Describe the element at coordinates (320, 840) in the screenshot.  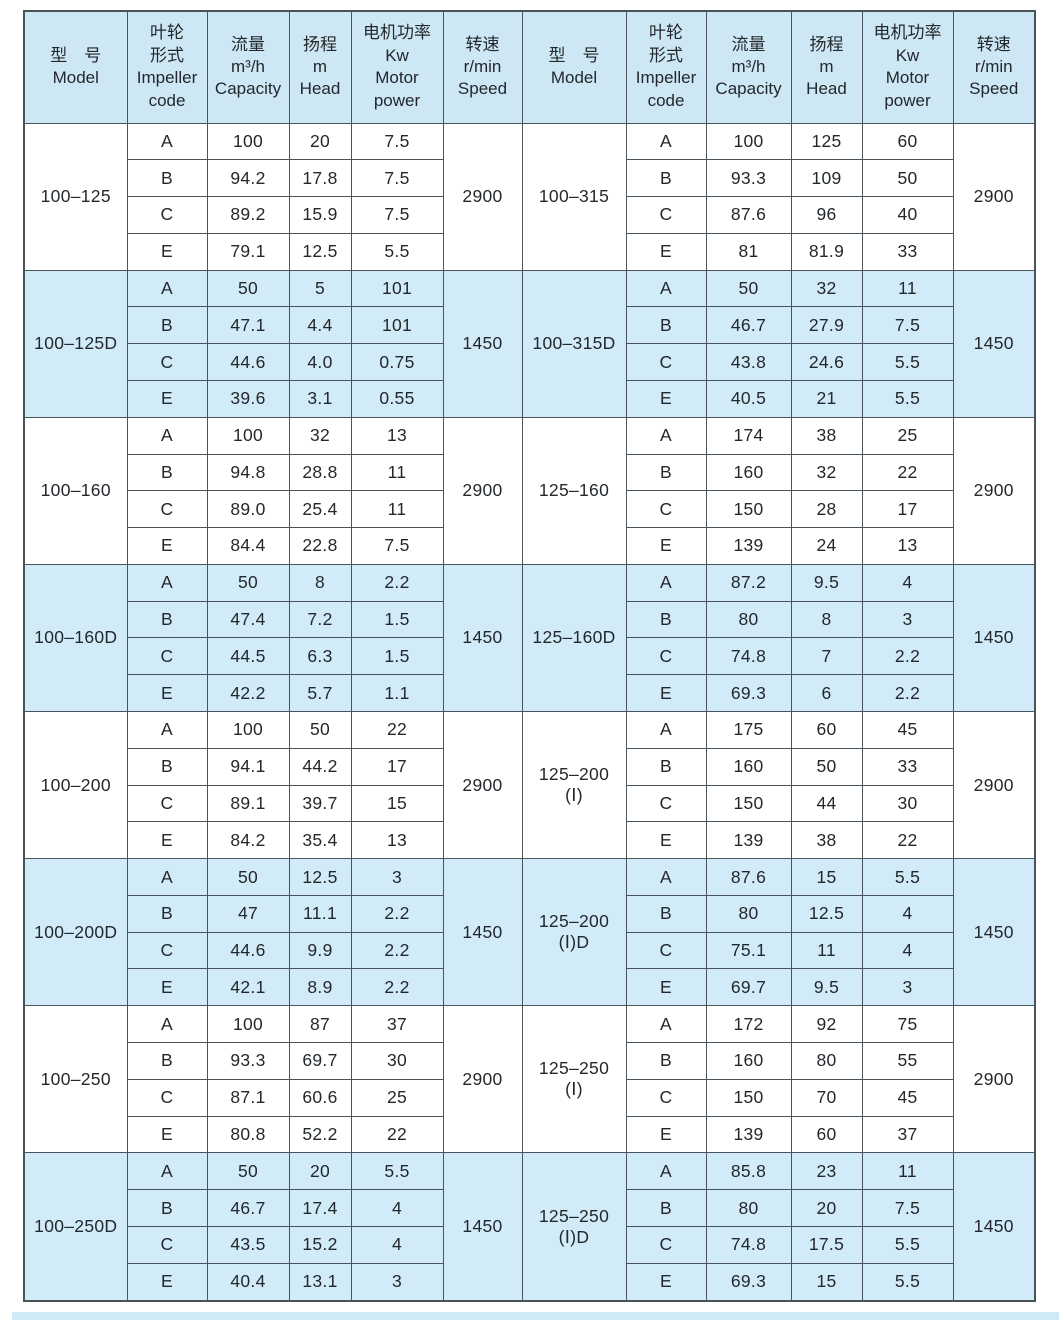
I see `head-cell: 35.4` at that location.